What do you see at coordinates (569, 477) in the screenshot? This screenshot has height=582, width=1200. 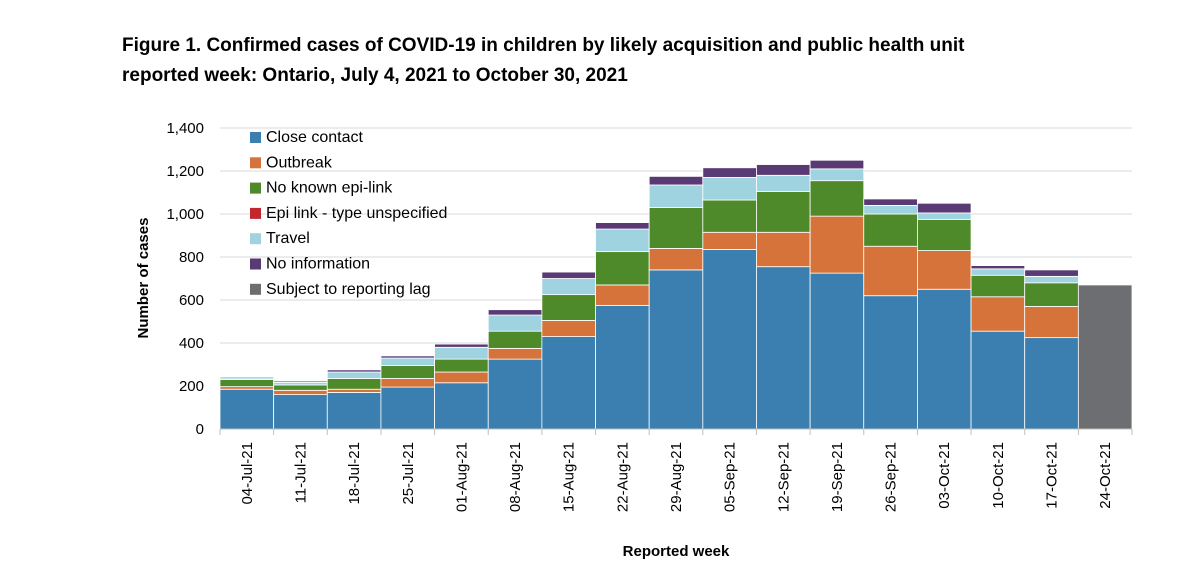 I see `x-tick-label: 15-Aug-21` at bounding box center [569, 477].